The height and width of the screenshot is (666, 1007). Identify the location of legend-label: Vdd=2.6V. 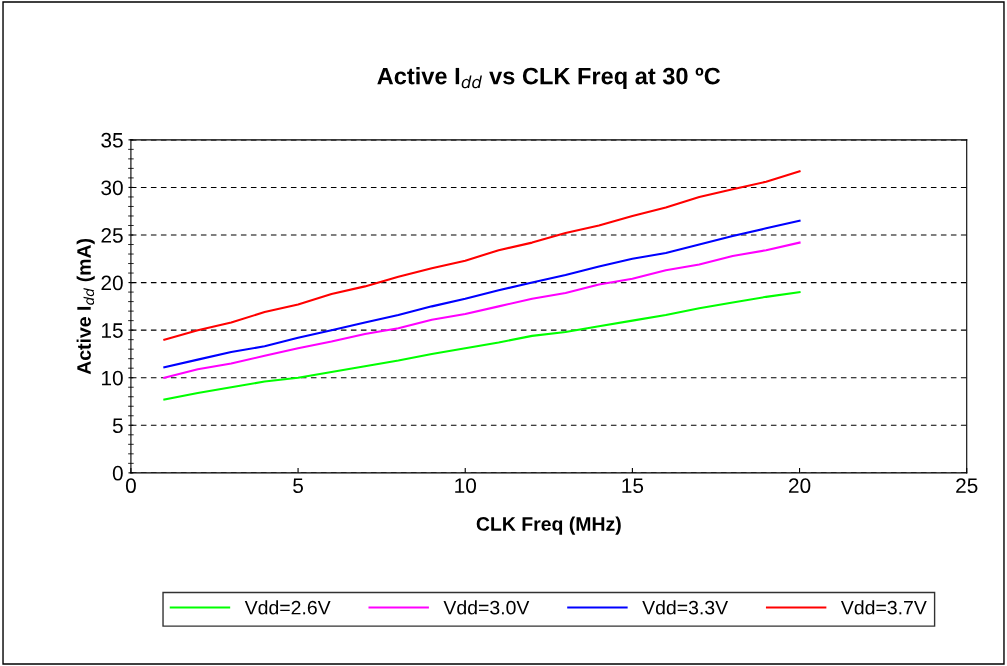
(287, 607).